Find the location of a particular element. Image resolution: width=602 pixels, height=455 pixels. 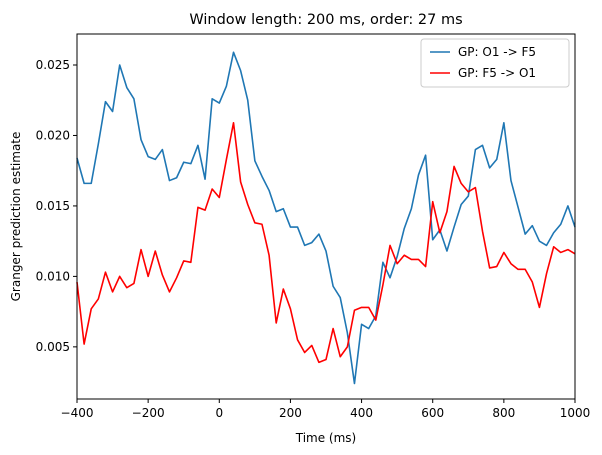

x-axis-label: Time (ms) is located at coordinates (326, 438).